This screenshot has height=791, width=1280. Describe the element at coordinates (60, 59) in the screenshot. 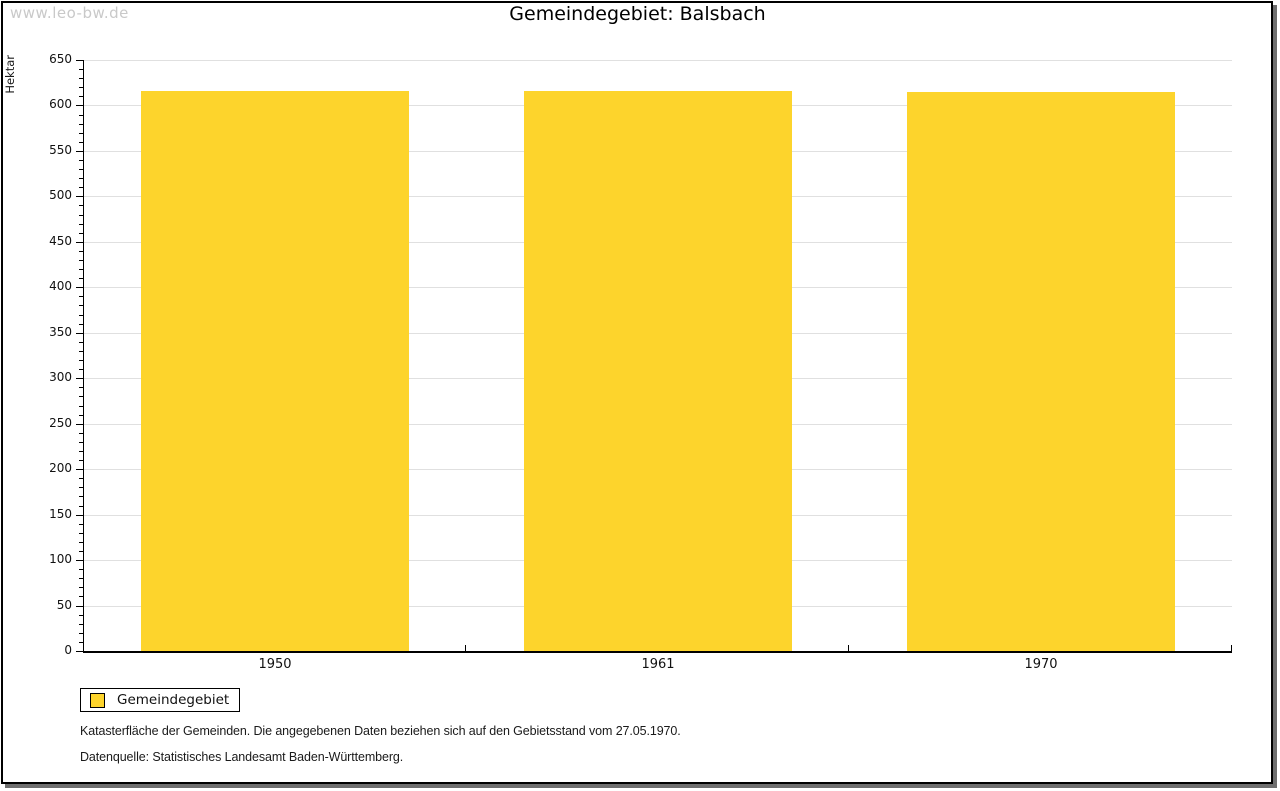

I see `y-tick-label: 650` at that location.